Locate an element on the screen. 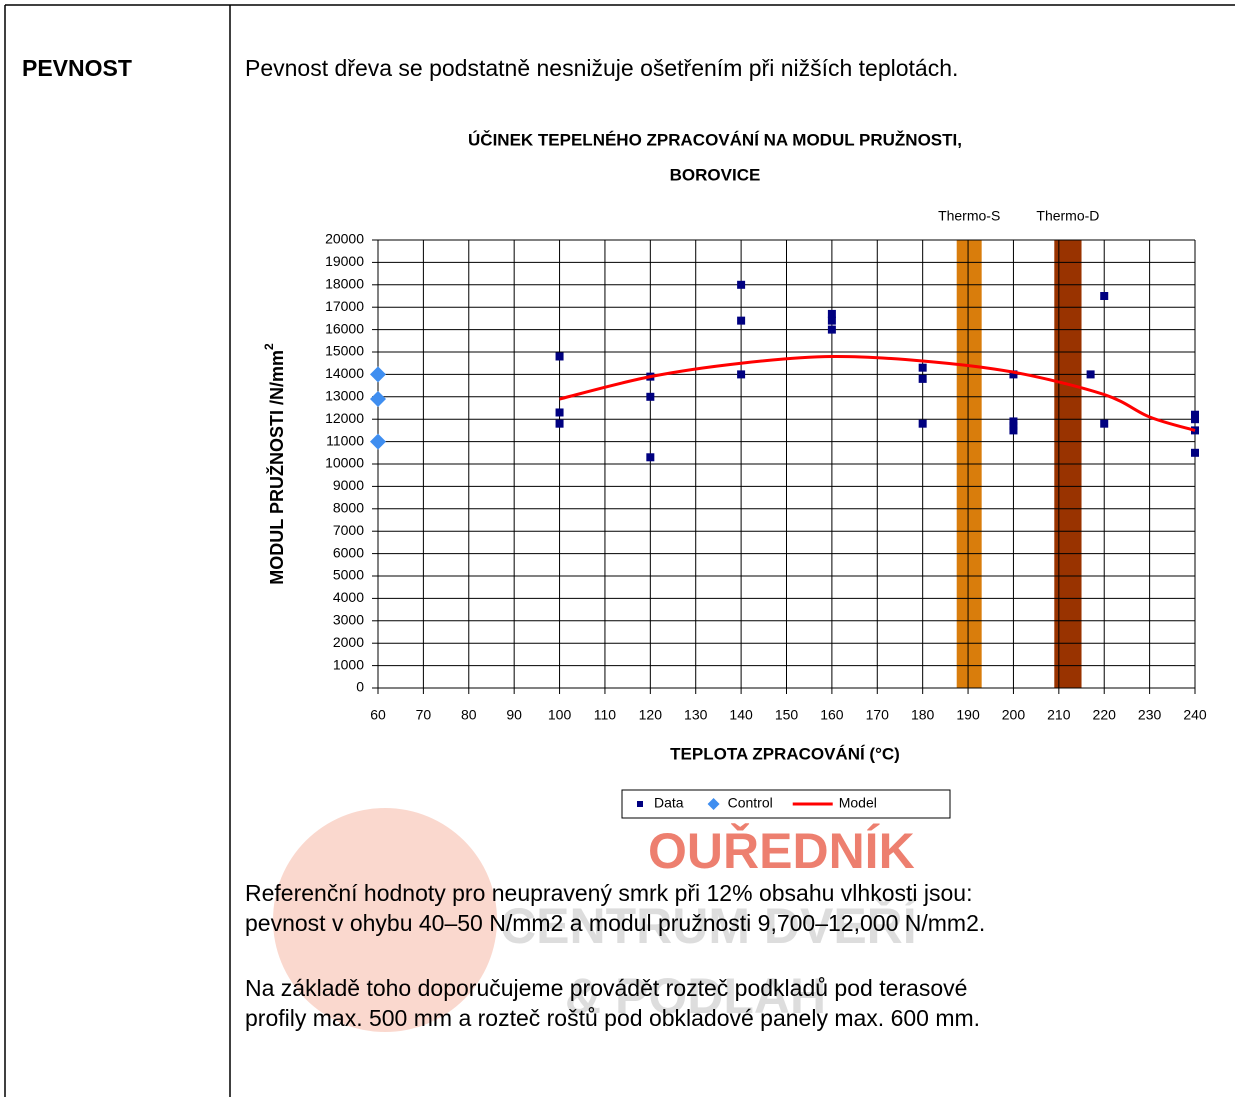 Image resolution: width=1235 pixels, height=1097 pixels. y-tick-label: 4000 is located at coordinates (348, 597).